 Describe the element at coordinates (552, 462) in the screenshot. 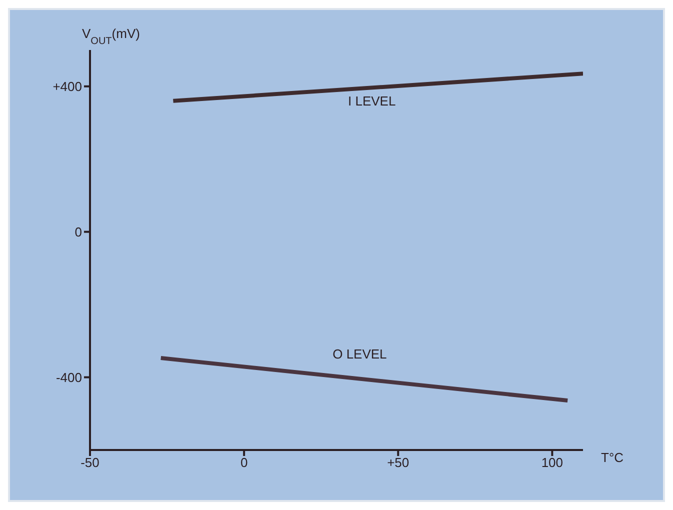

I see `x-tick-label: 100` at that location.